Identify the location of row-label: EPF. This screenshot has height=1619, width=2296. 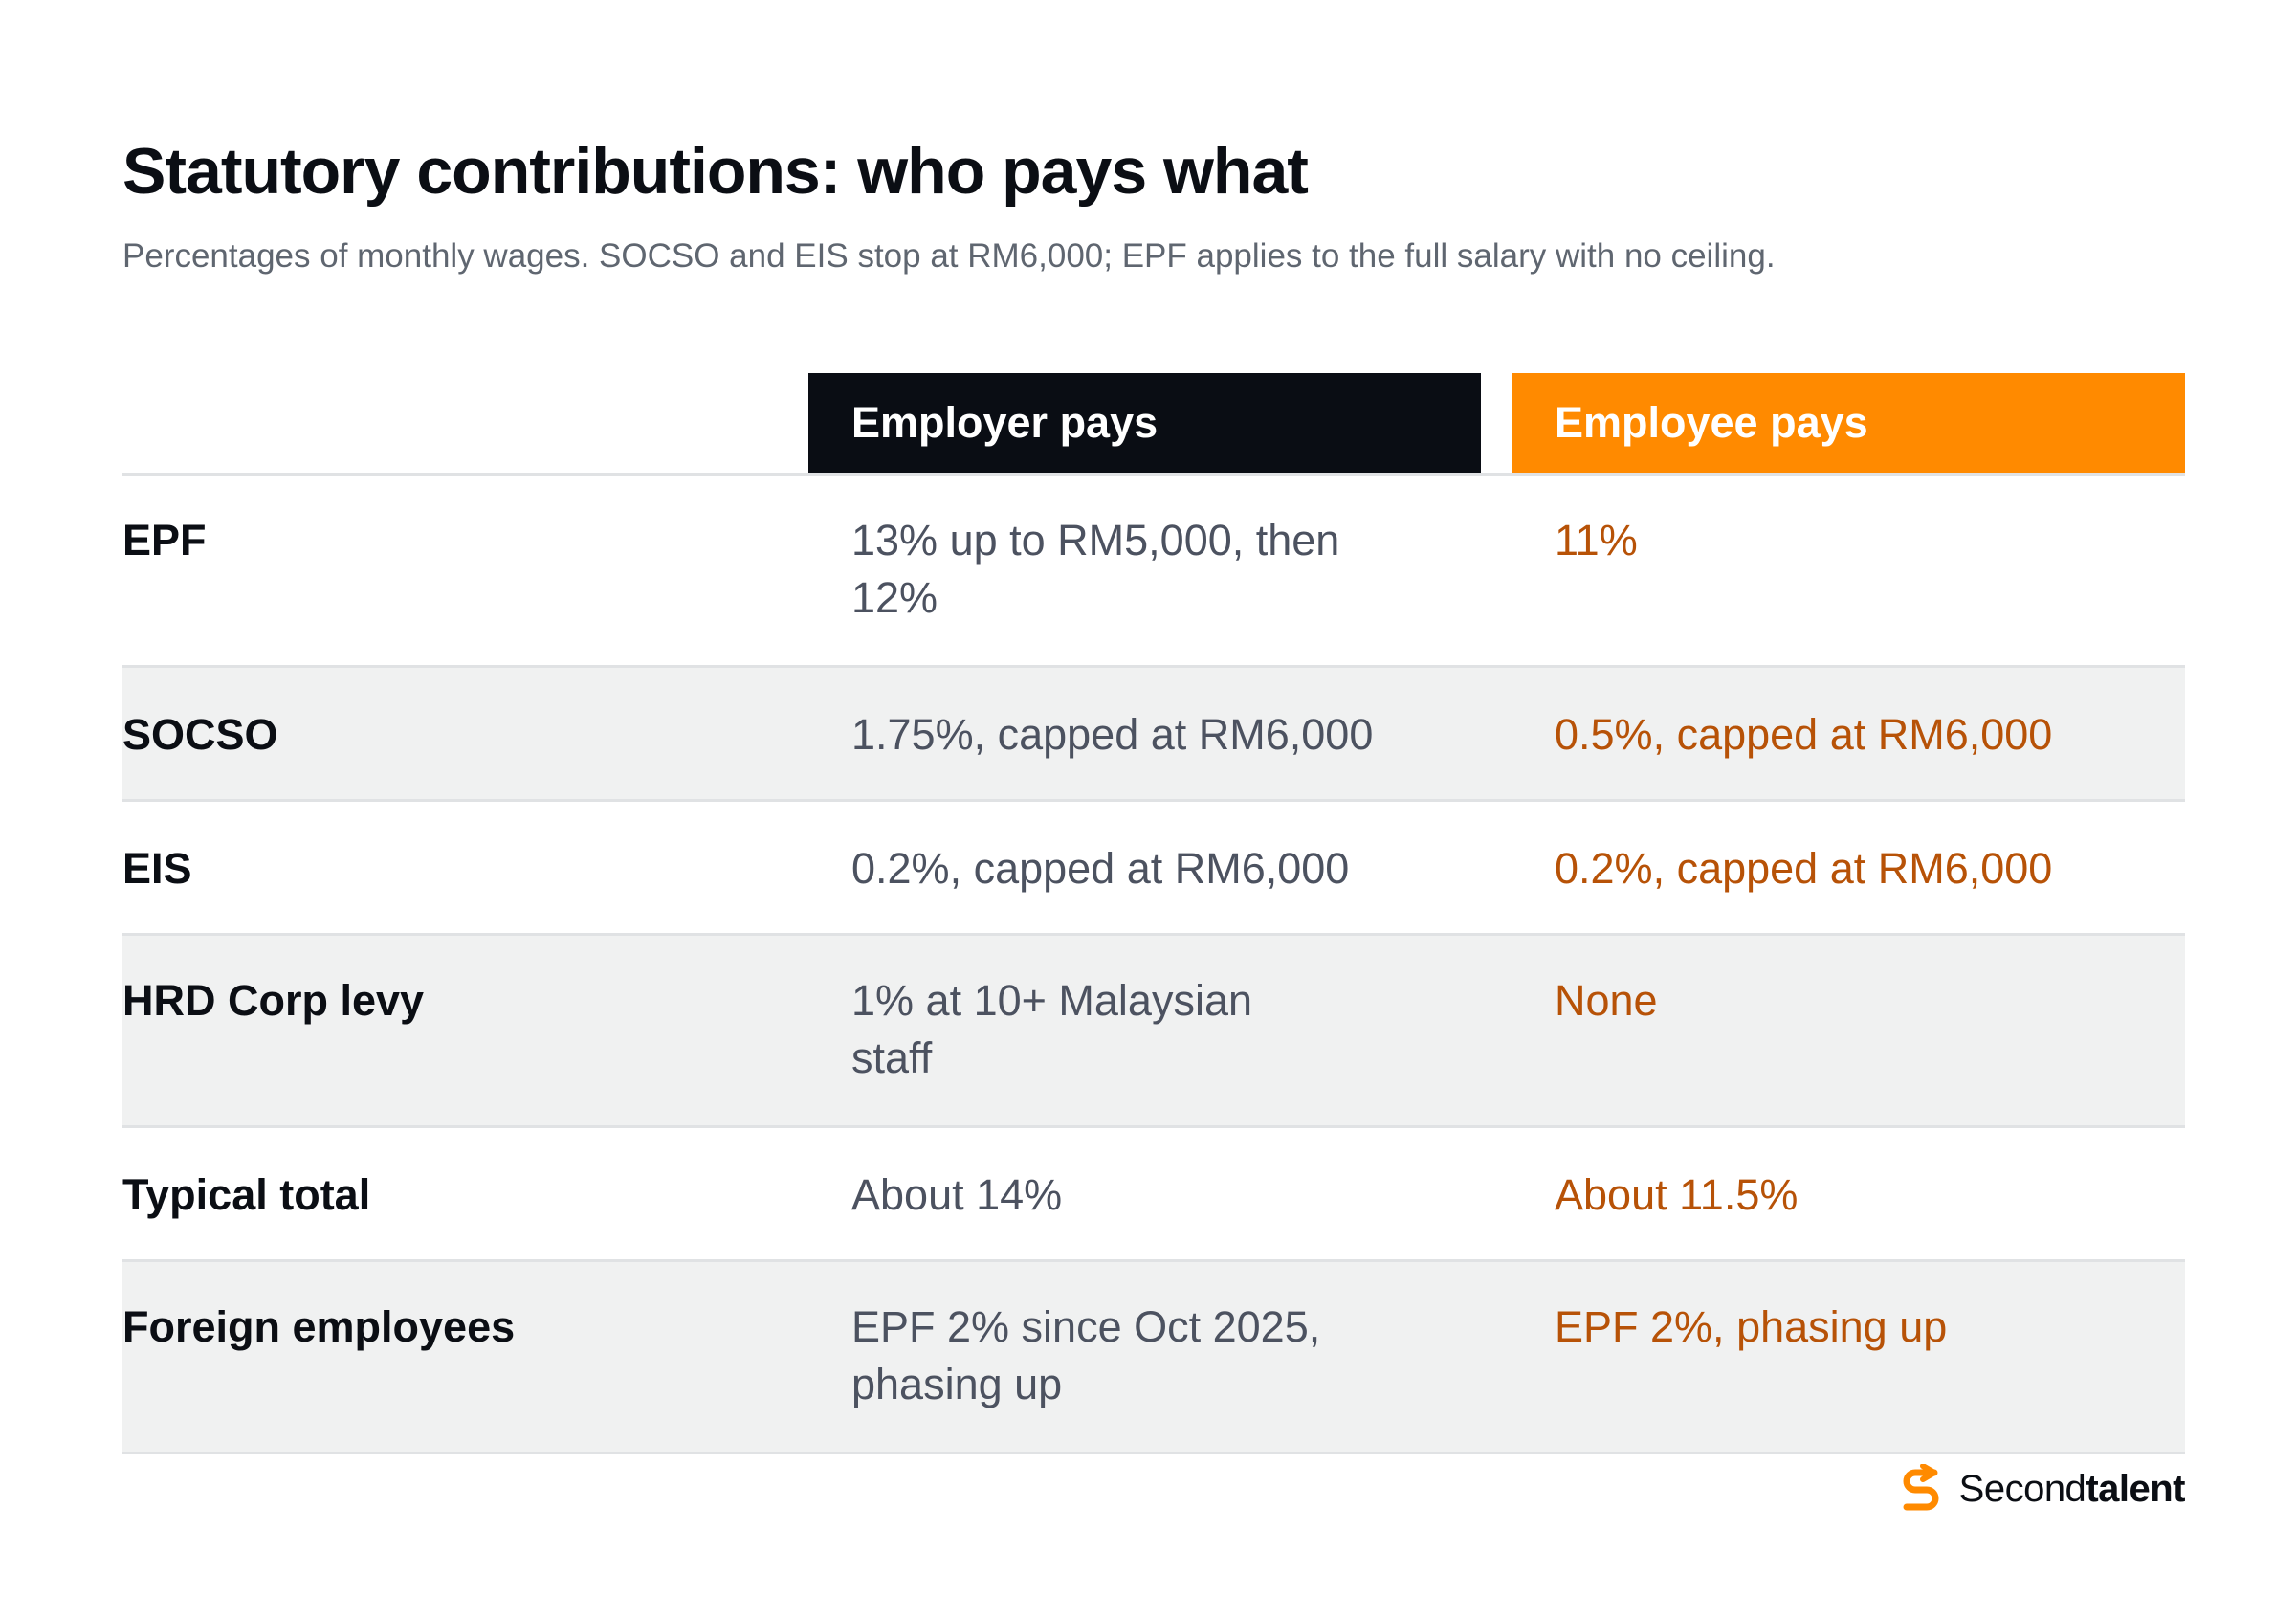
(165, 540).